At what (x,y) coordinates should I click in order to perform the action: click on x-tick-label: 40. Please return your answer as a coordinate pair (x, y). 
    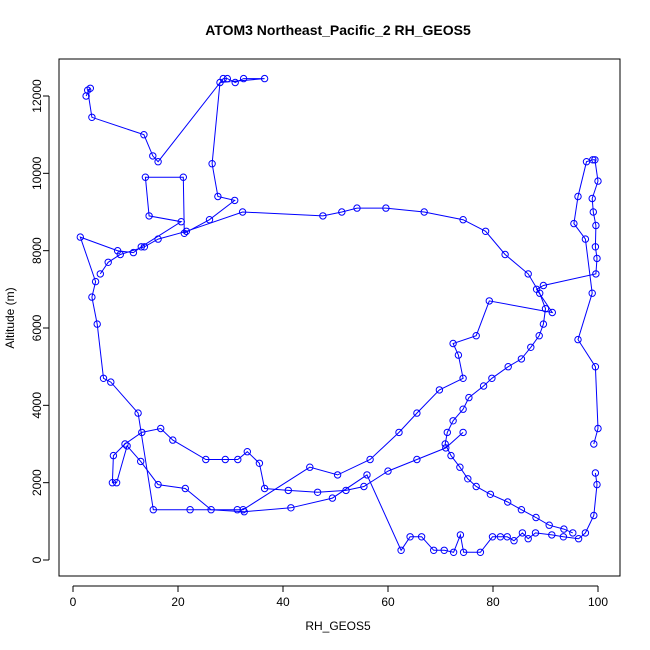
    Looking at the image, I should click on (283, 602).